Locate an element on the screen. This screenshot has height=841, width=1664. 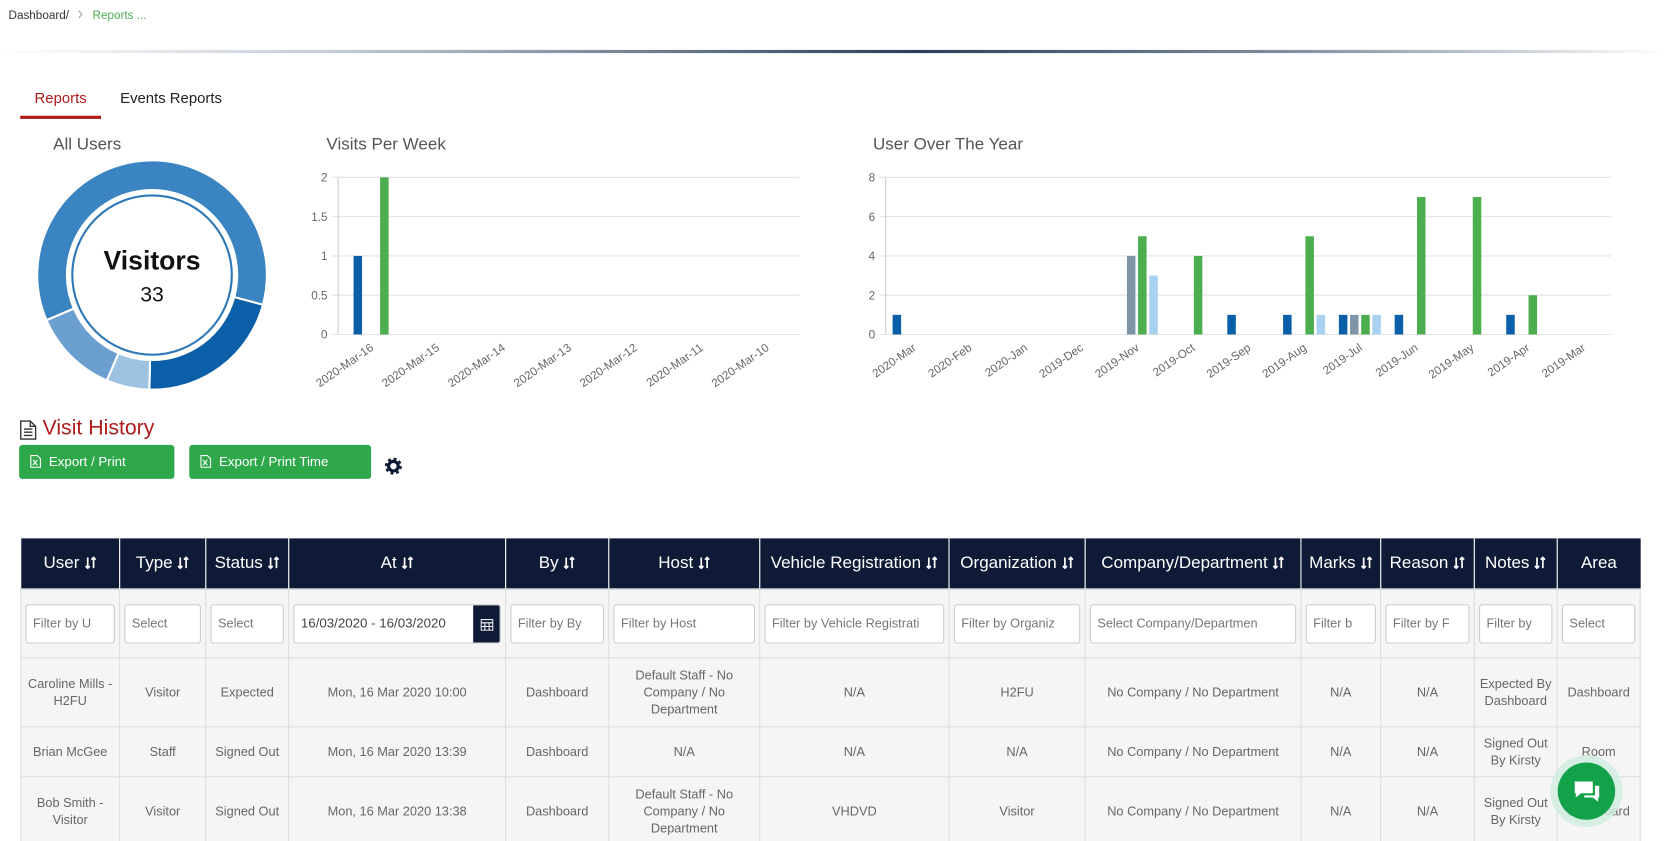
column-header: Notes is located at coordinates (1516, 563).